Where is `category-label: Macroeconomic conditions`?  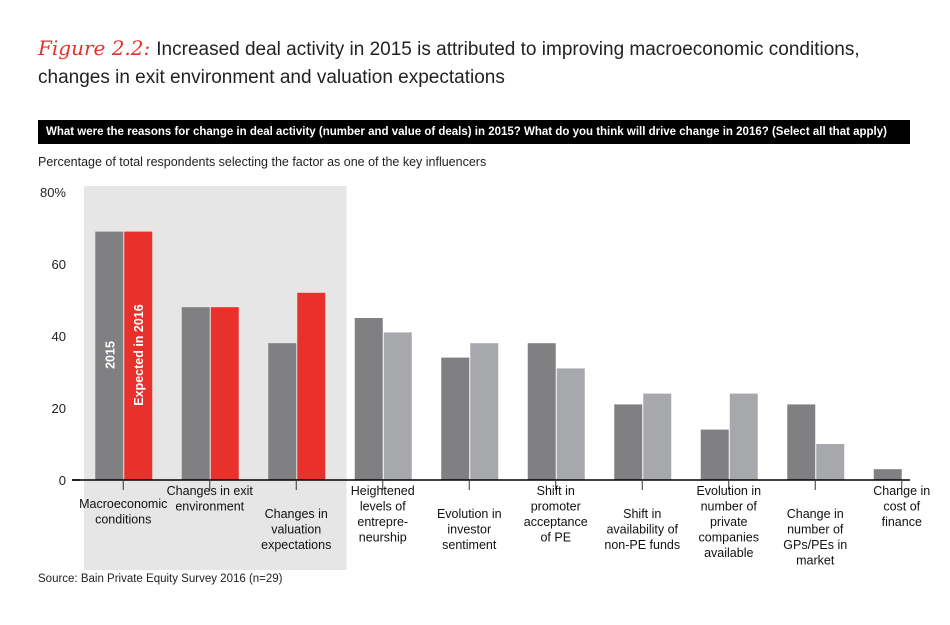 category-label: Macroeconomic conditions is located at coordinates (123, 512).